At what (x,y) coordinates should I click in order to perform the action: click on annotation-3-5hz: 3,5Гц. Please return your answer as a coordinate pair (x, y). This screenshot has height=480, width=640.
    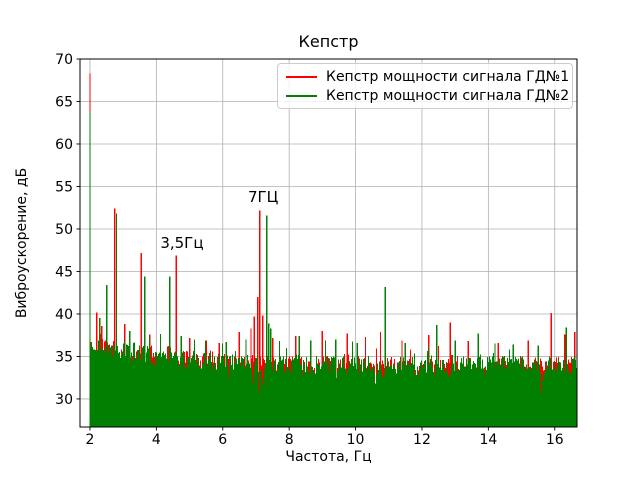
    Looking at the image, I should click on (182, 243).